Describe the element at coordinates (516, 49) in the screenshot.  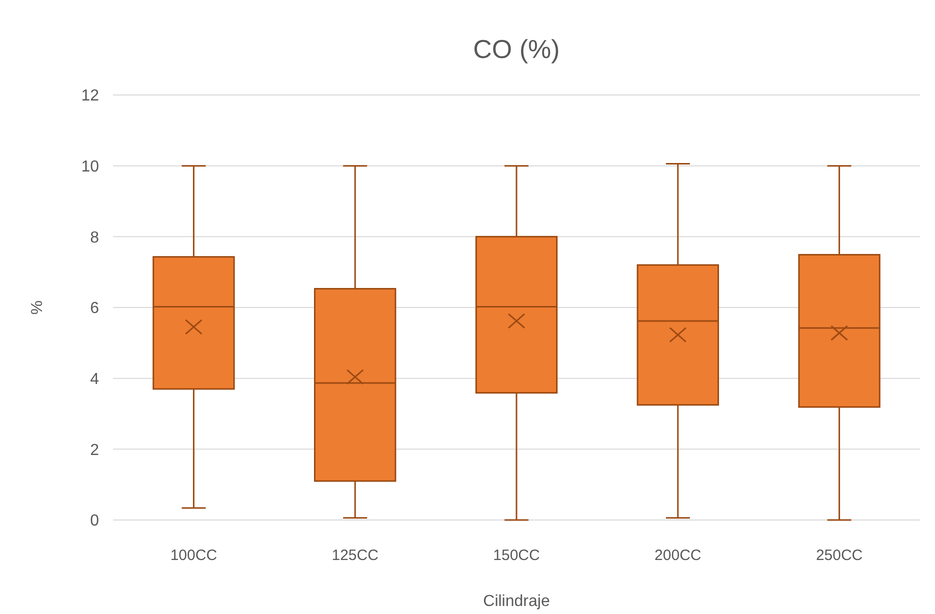
I see `chart-title: CO (%)` at that location.